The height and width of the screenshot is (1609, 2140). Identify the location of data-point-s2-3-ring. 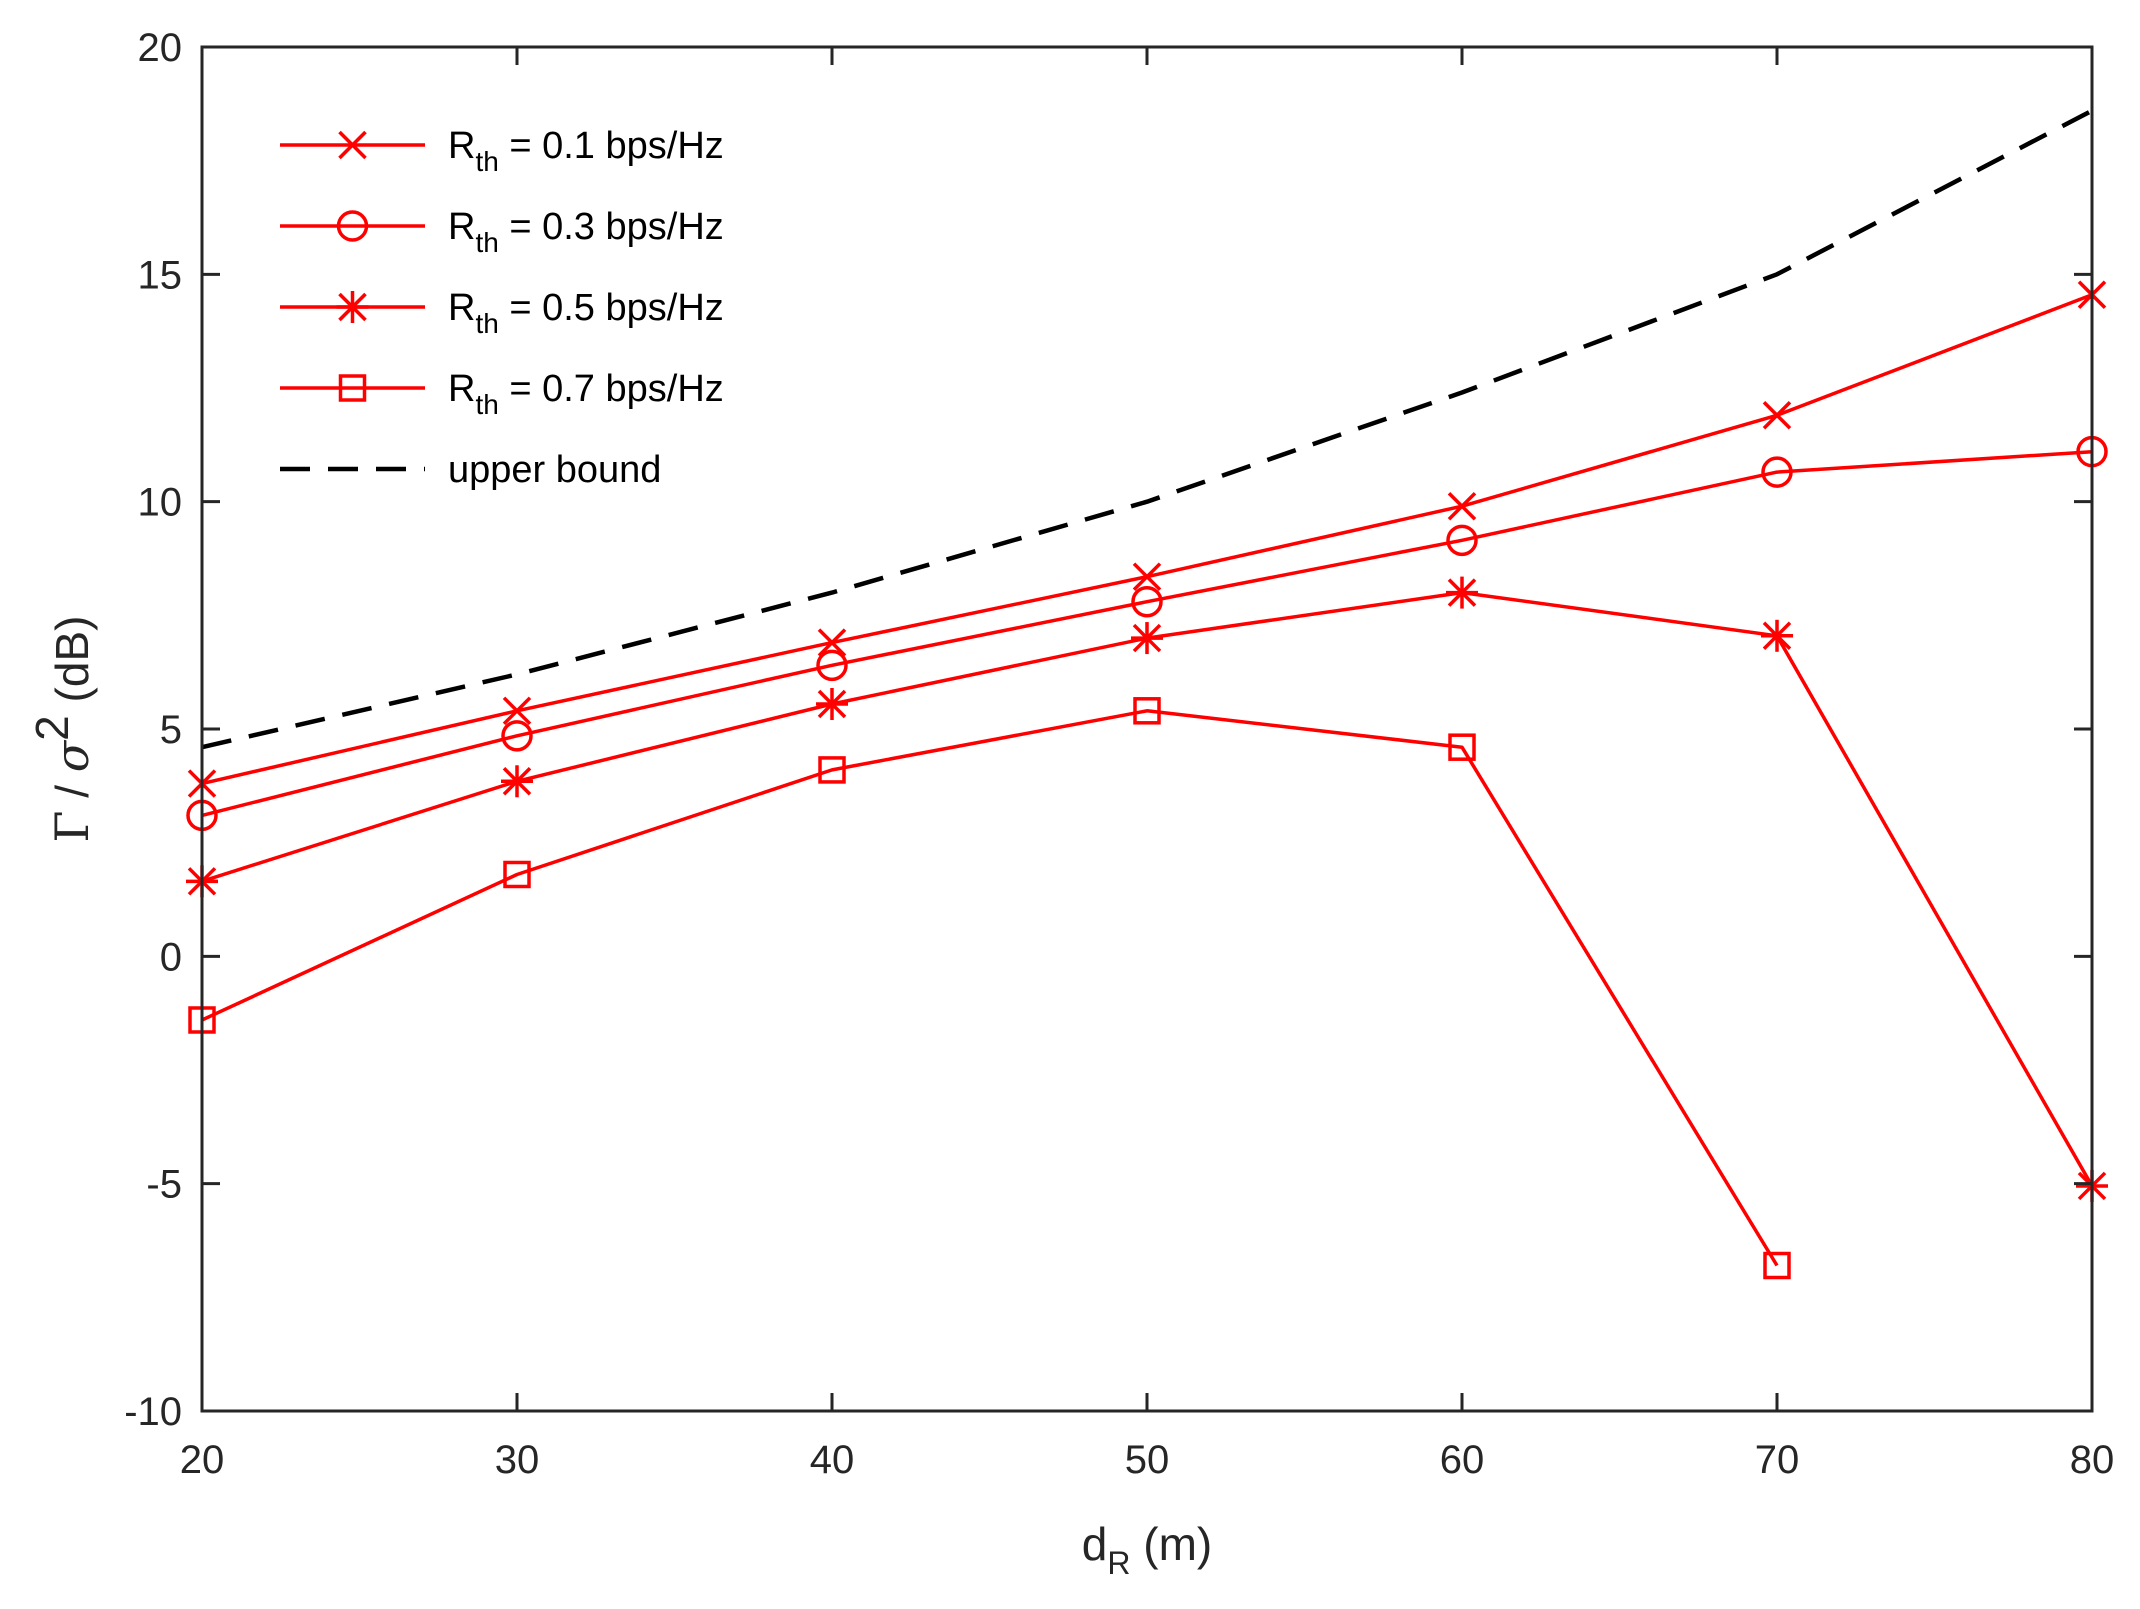
(832, 665).